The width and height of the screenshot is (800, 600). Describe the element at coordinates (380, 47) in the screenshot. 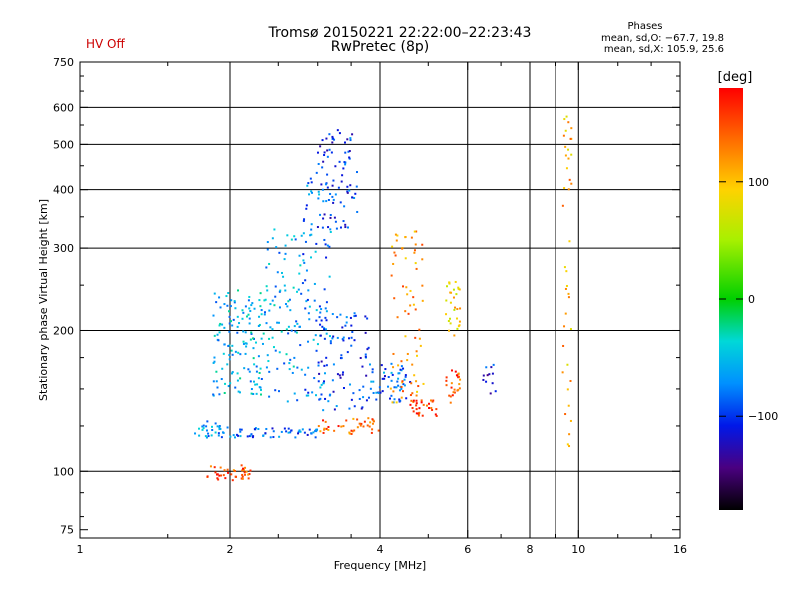

I see `chart-subtitle: RwPretec (8p)` at that location.